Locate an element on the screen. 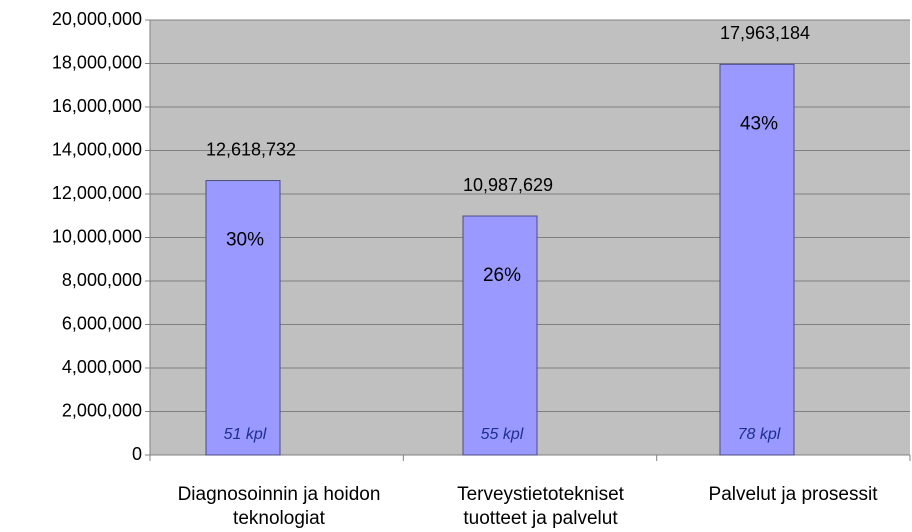 The height and width of the screenshot is (532, 912). count-label: 51 kpl is located at coordinates (245, 434).